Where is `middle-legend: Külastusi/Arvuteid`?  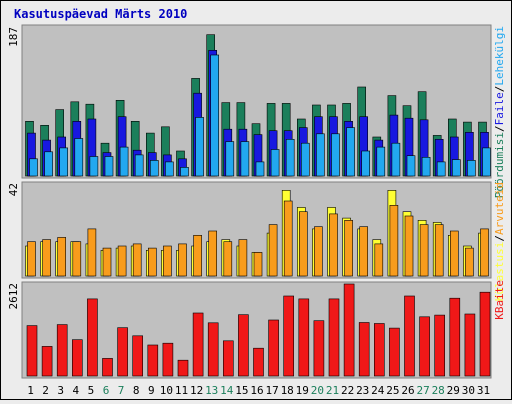 middle-legend: Külastusi/Arvuteid is located at coordinates (499, 241).